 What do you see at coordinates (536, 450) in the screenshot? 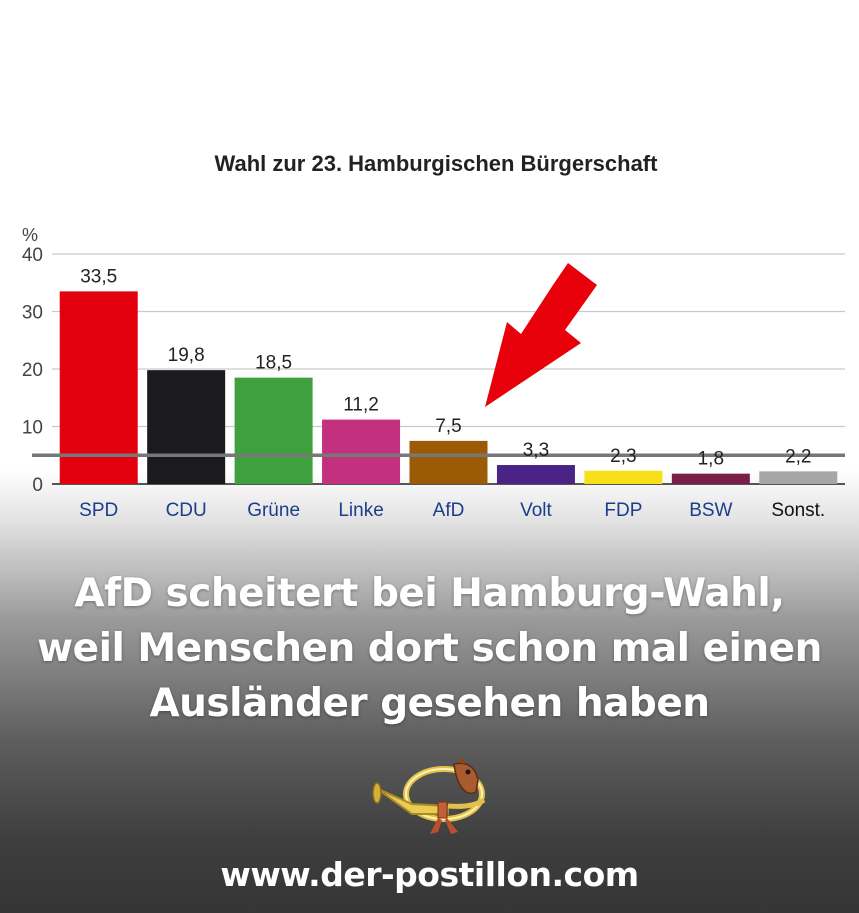
I see `value-label-volt: 3,3` at bounding box center [536, 450].